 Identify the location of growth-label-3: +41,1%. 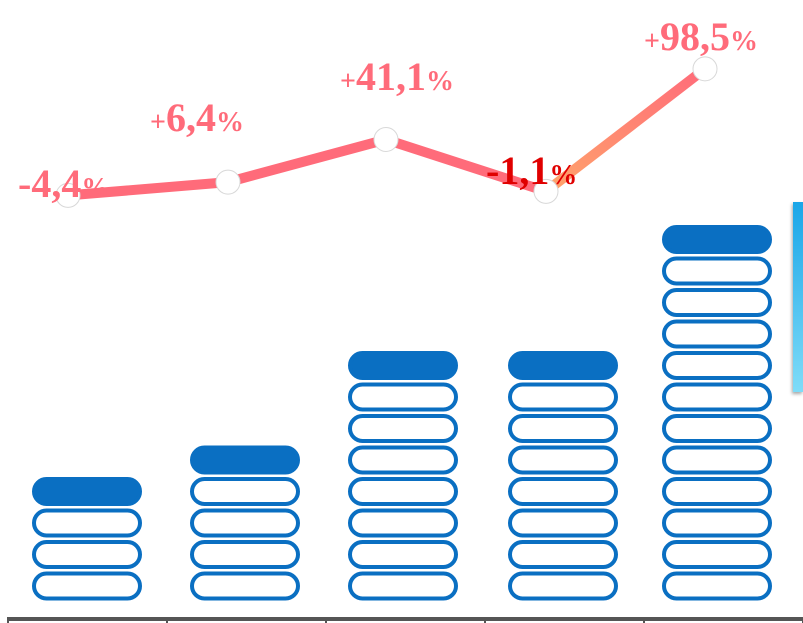
(397, 76).